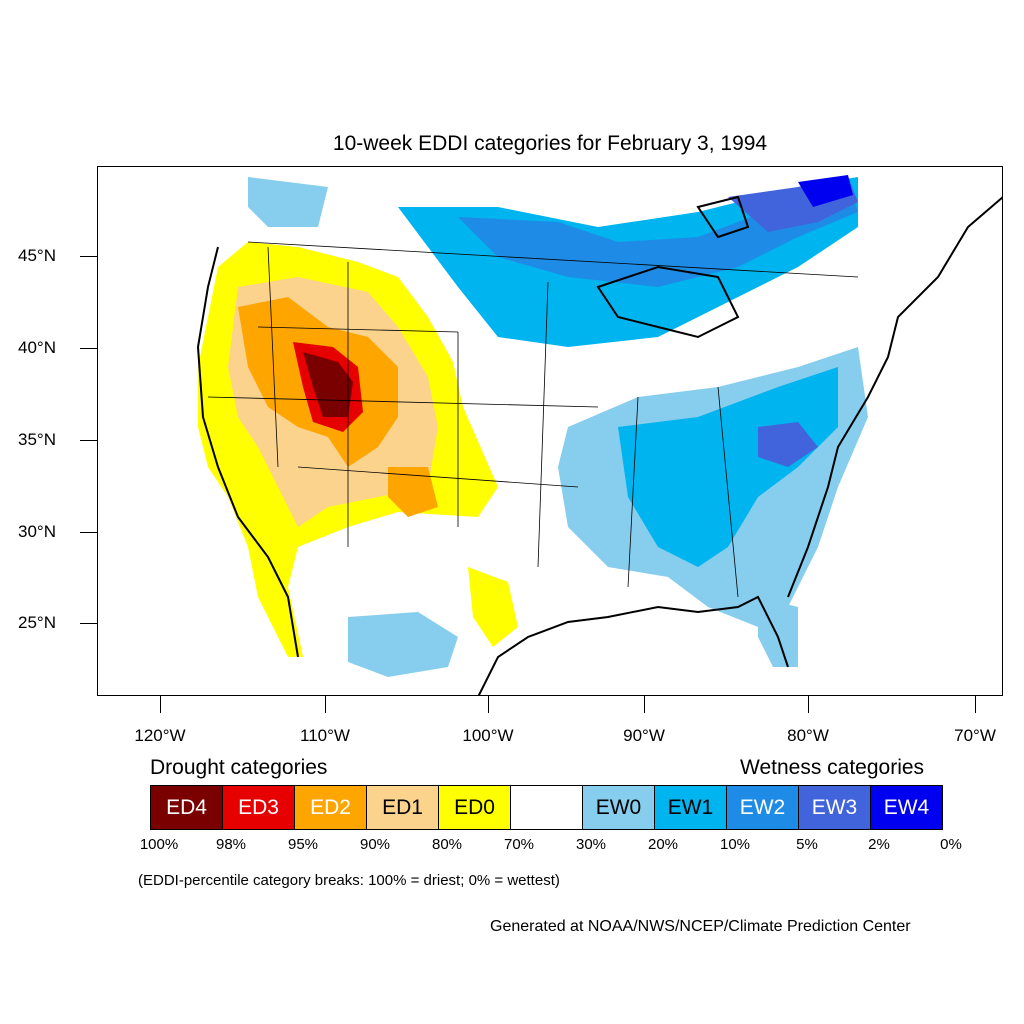  Describe the element at coordinates (735, 844) in the screenshot. I see `legend-break-label: 10%` at that location.